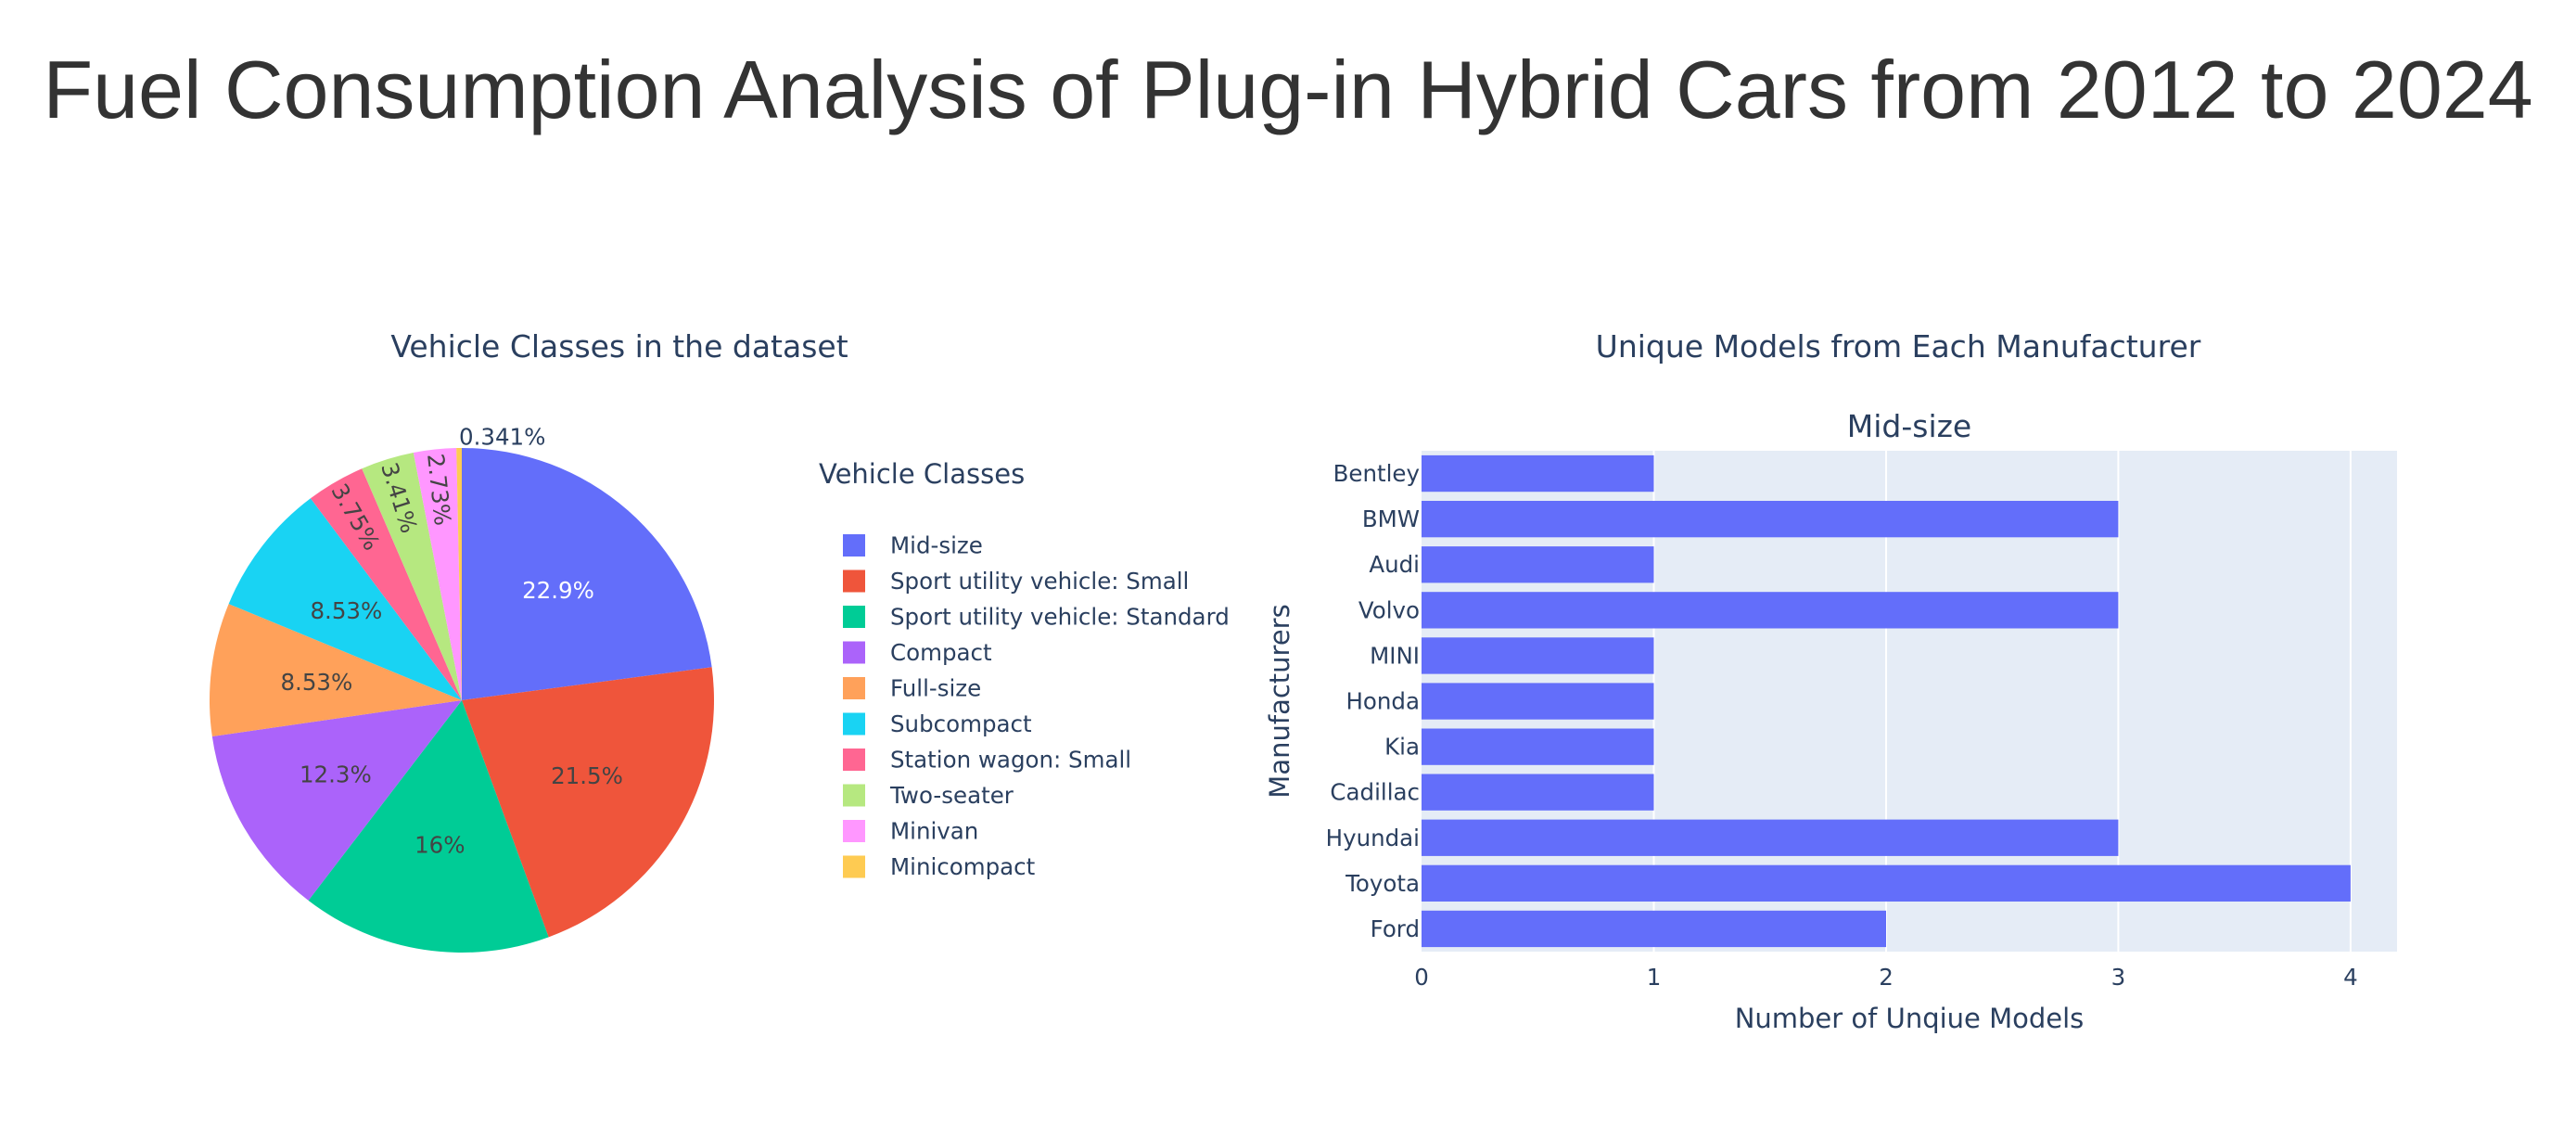  I want to click on legend-item-sport-utility-vehicle-small: Sport utility vehicle: Small, so click(1016, 581).